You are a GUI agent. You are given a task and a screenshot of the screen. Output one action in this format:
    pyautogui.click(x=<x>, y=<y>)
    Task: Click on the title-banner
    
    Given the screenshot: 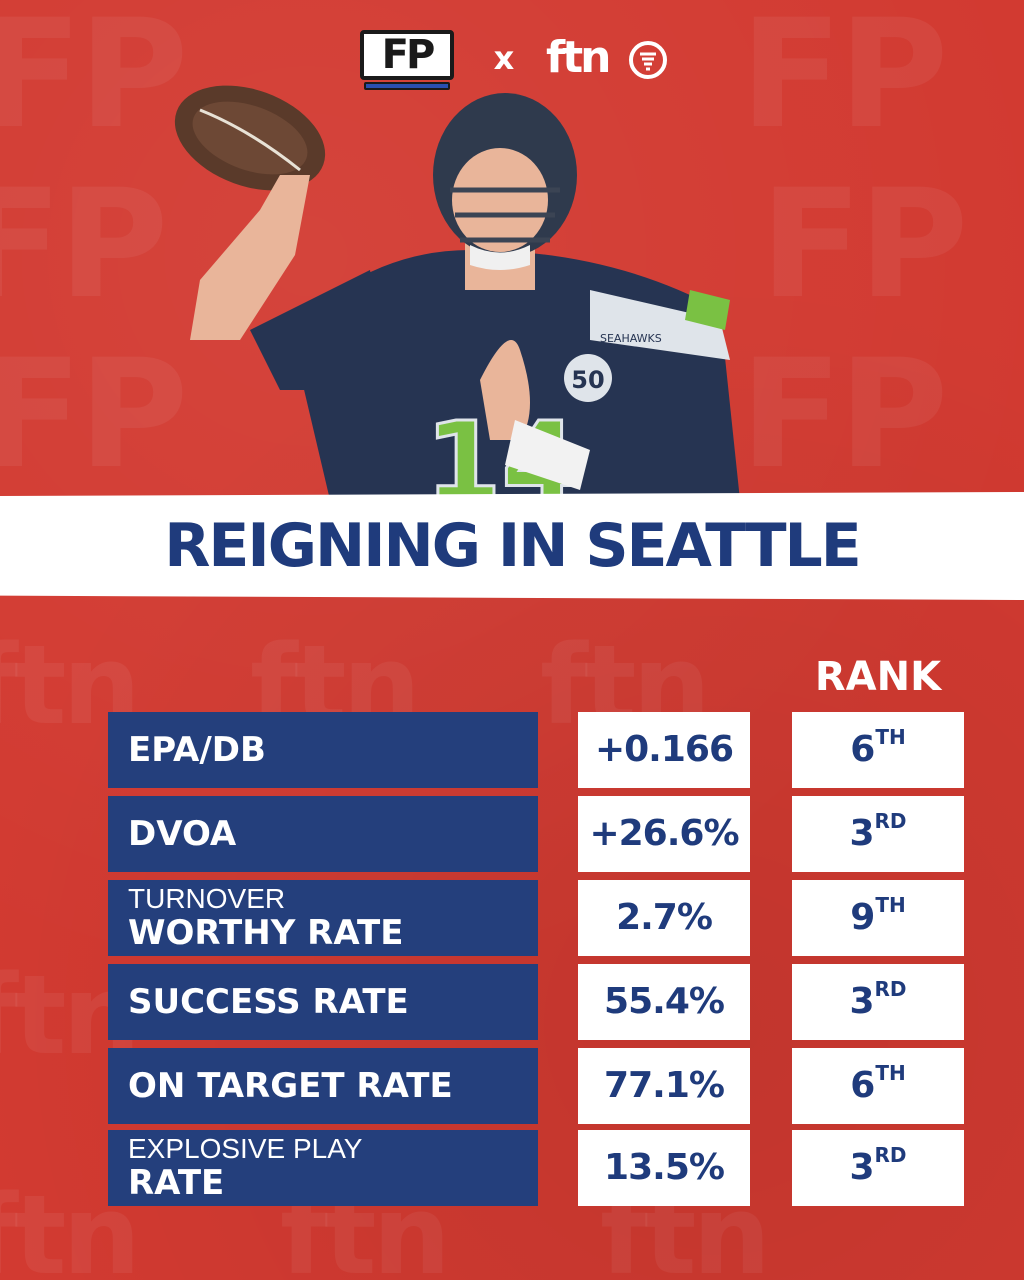 What is the action you would take?
    pyautogui.click(x=512, y=546)
    